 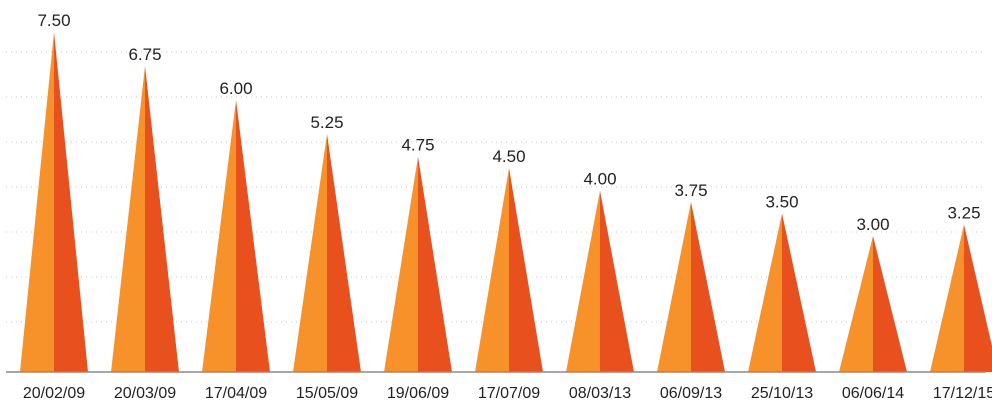 What do you see at coordinates (978, 298) in the screenshot?
I see `triangle-bar-11-right-face` at bounding box center [978, 298].